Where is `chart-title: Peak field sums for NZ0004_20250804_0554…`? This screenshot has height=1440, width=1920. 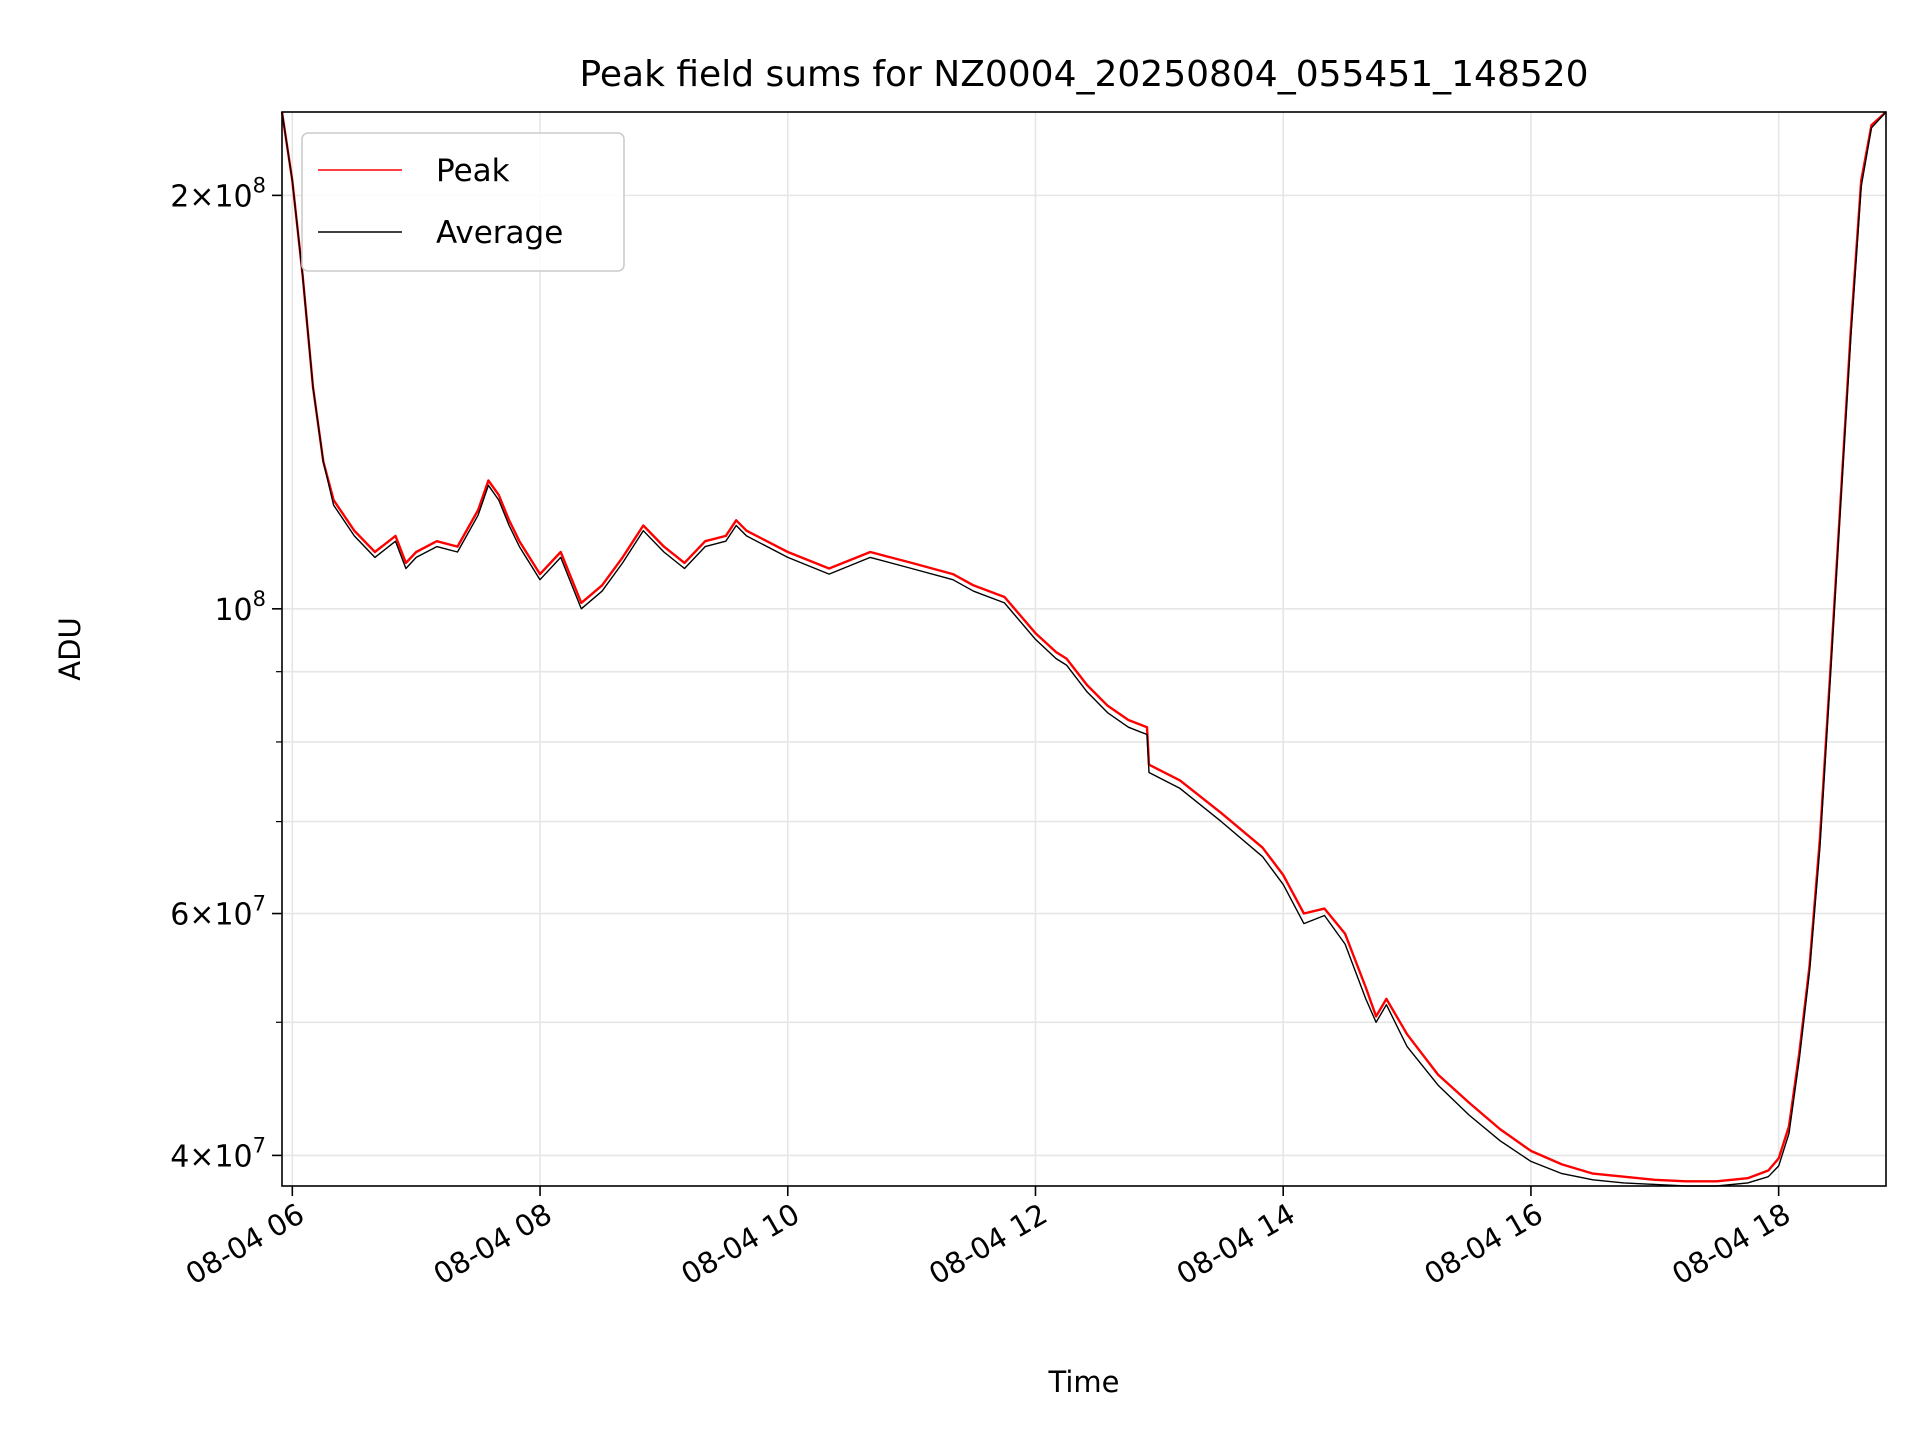 chart-title: Peak field sums for NZ0004_20250804_0554… is located at coordinates (1083, 74).